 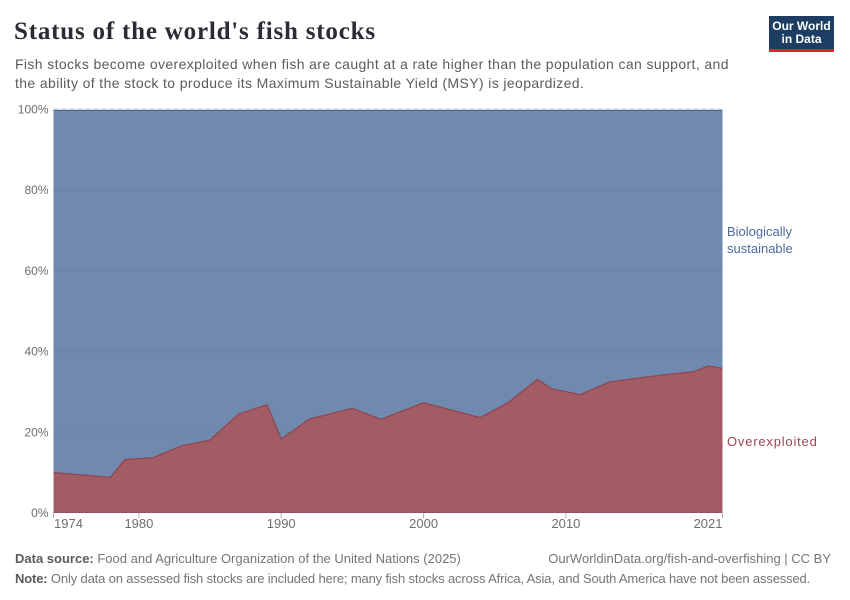 What do you see at coordinates (36, 190) in the screenshot?
I see `svg-text: 80%` at bounding box center [36, 190].